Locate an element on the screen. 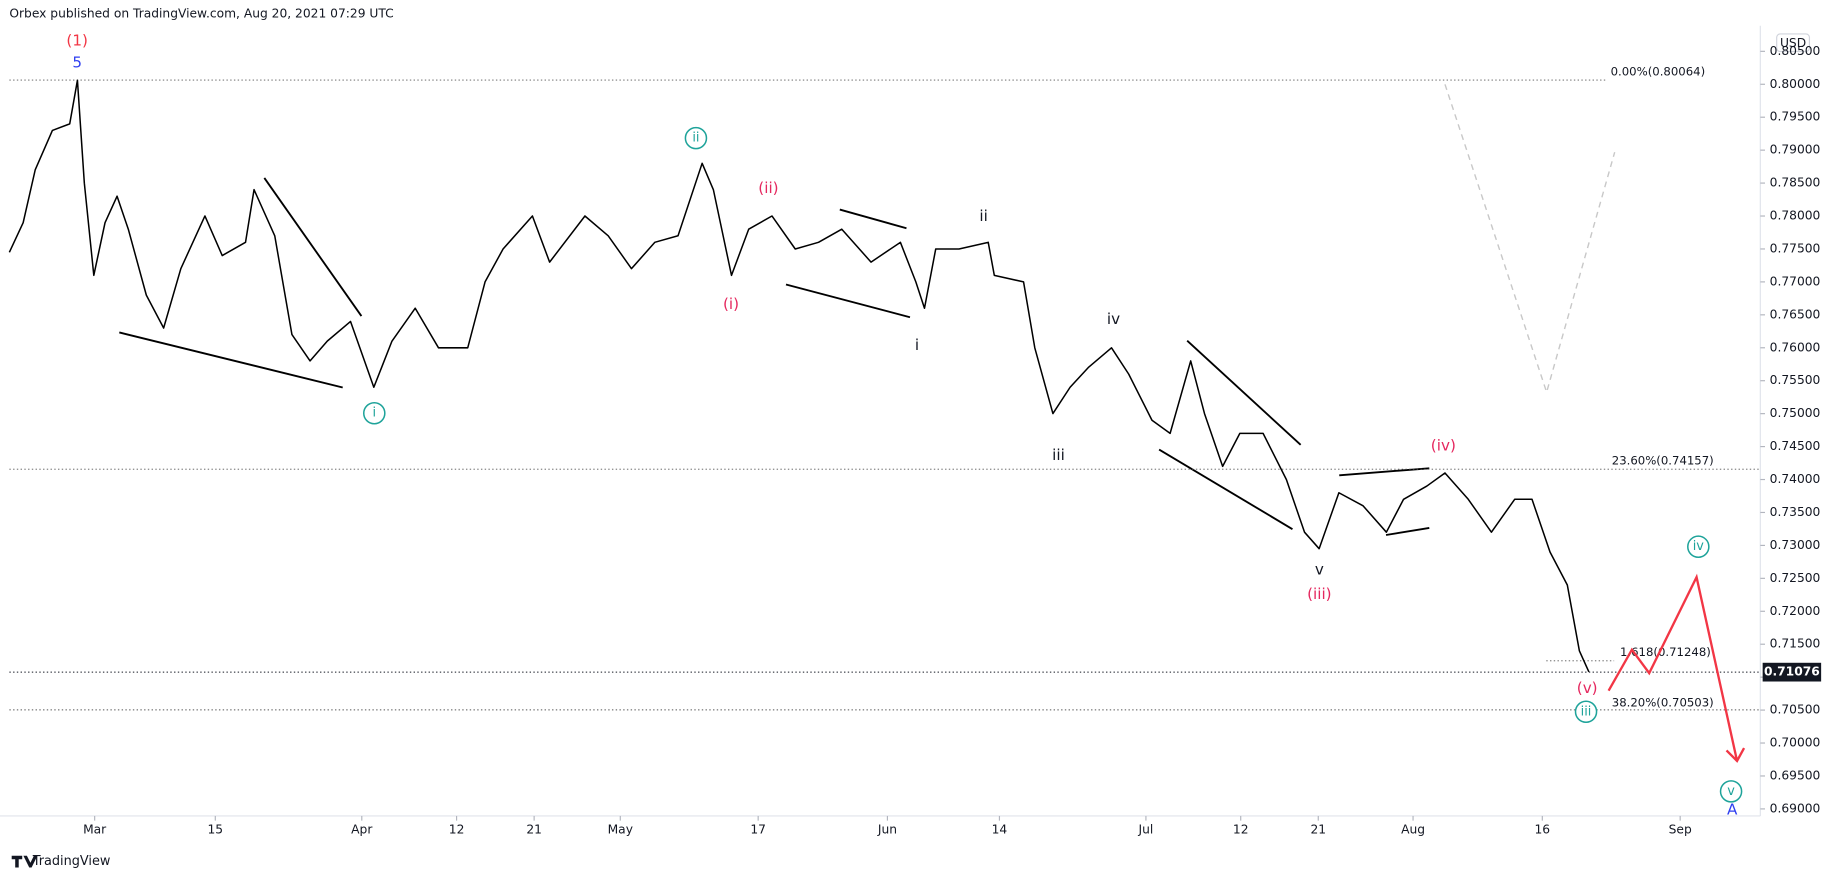 The image size is (1834, 878). x-tick-label: Jun is located at coordinates (887, 829).